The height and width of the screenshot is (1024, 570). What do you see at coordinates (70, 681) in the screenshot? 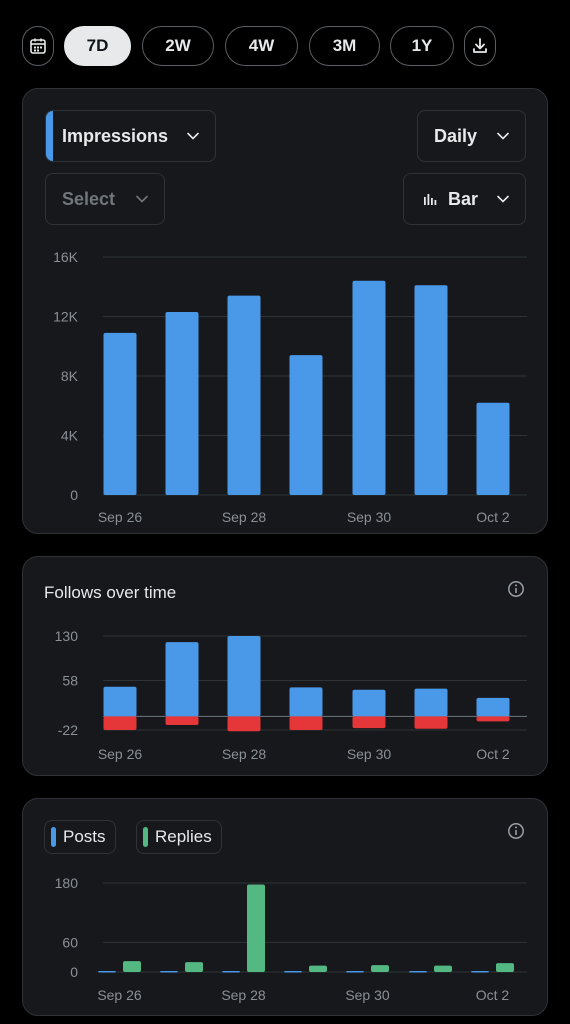
I see `y-tick-label: 58` at bounding box center [70, 681].